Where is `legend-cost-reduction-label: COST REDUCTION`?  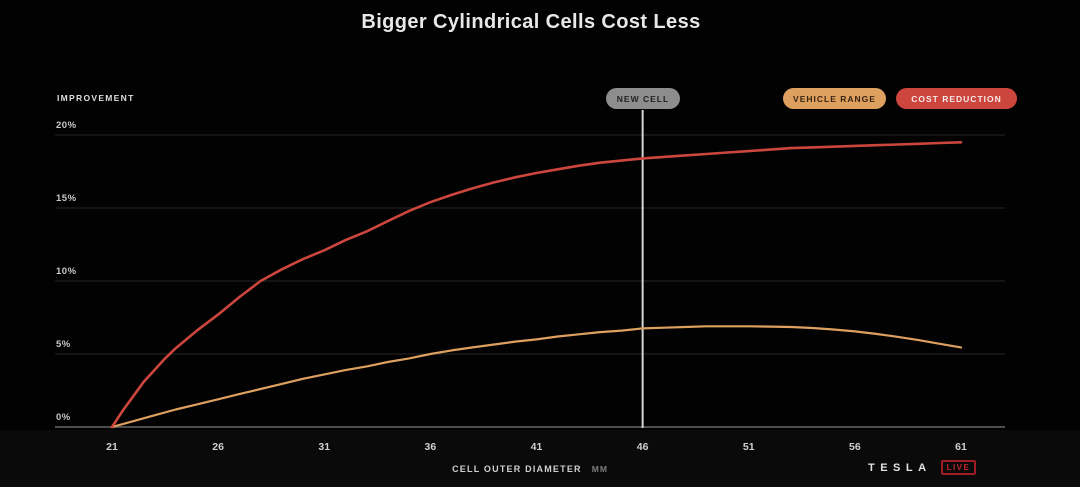
legend-cost-reduction-label: COST REDUCTION is located at coordinates (956, 98).